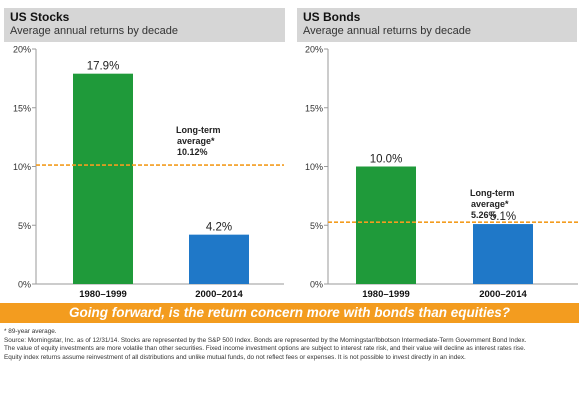 The width and height of the screenshot is (579, 417). What do you see at coordinates (503, 294) in the screenshot?
I see `bonds-x-tick-label: 2000–2014` at bounding box center [503, 294].